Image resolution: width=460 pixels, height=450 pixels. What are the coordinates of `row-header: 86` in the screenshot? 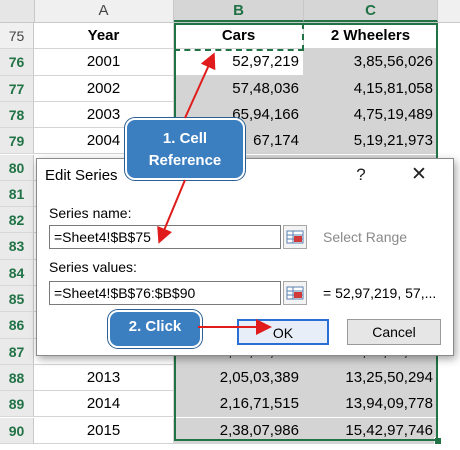 It's located at (17, 325).